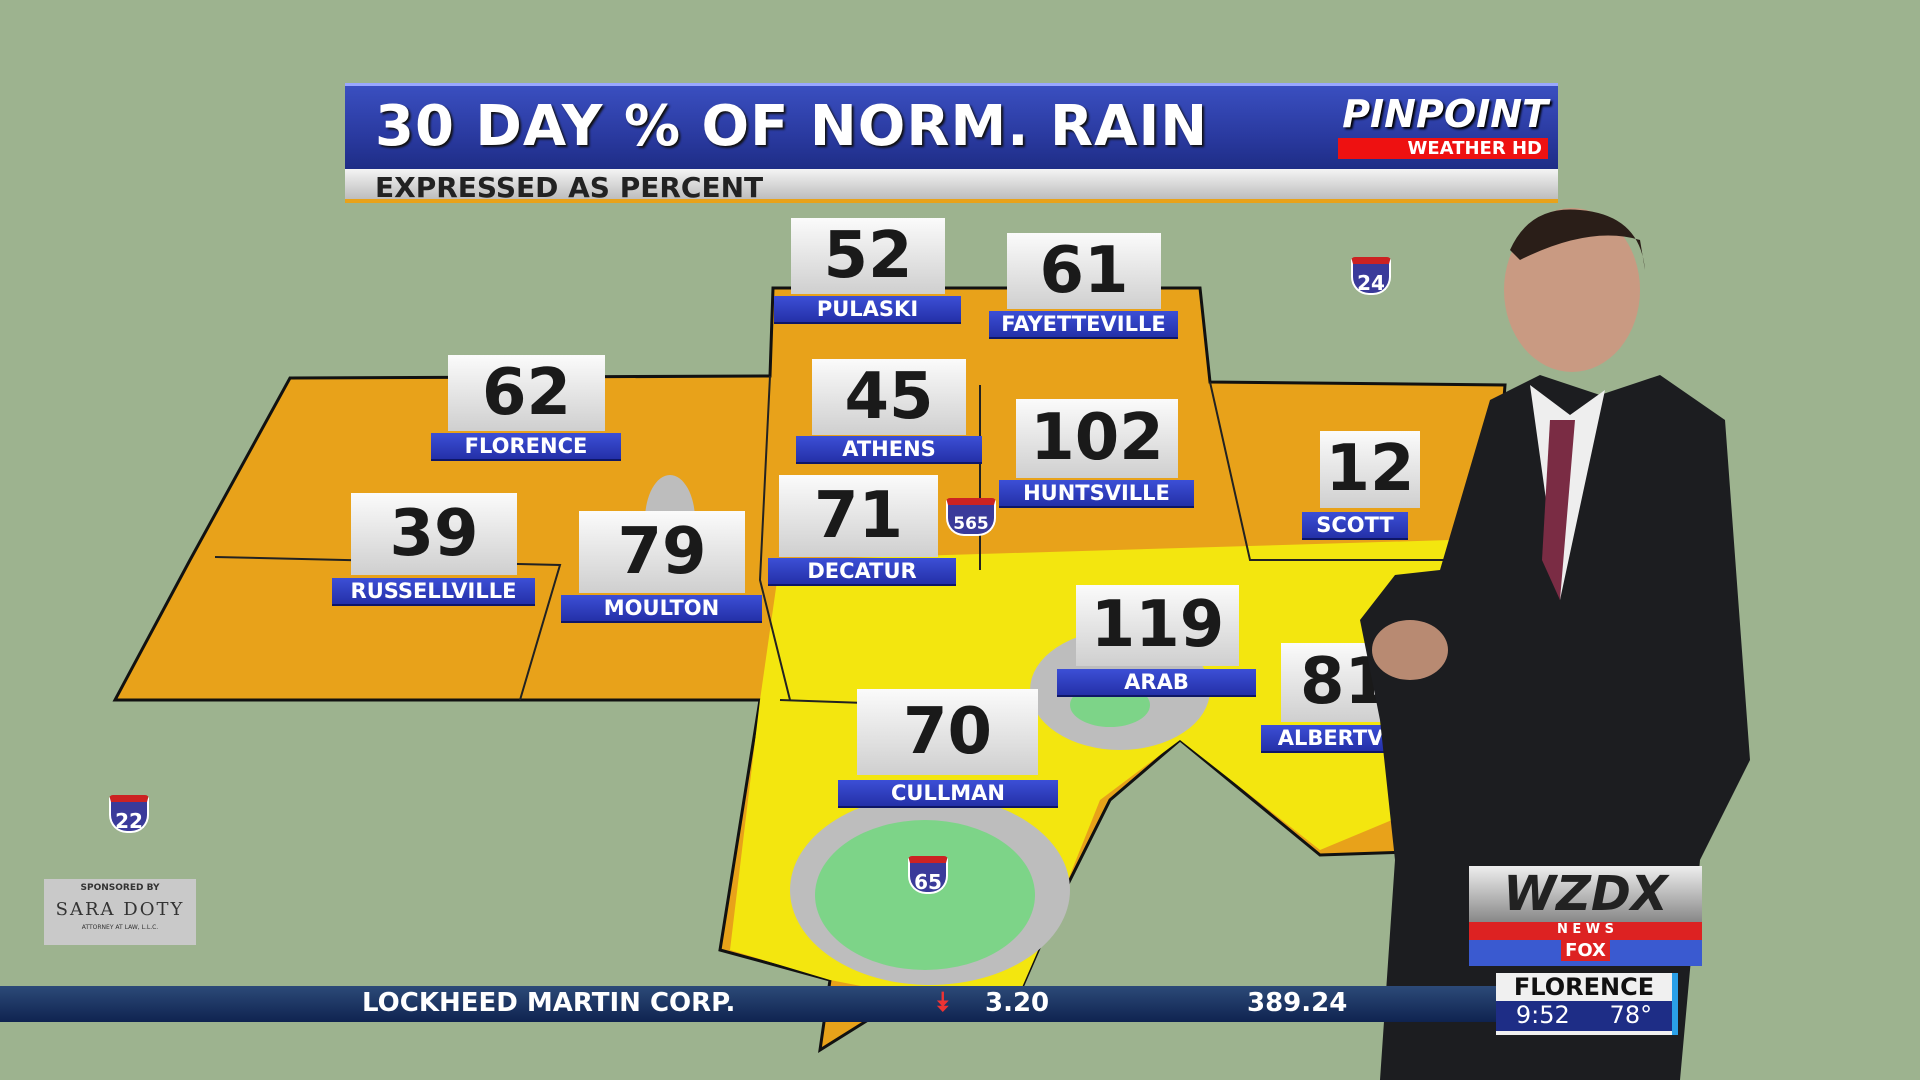 The image size is (1920, 1080). I want to click on city-name: ATHENS, so click(889, 450).